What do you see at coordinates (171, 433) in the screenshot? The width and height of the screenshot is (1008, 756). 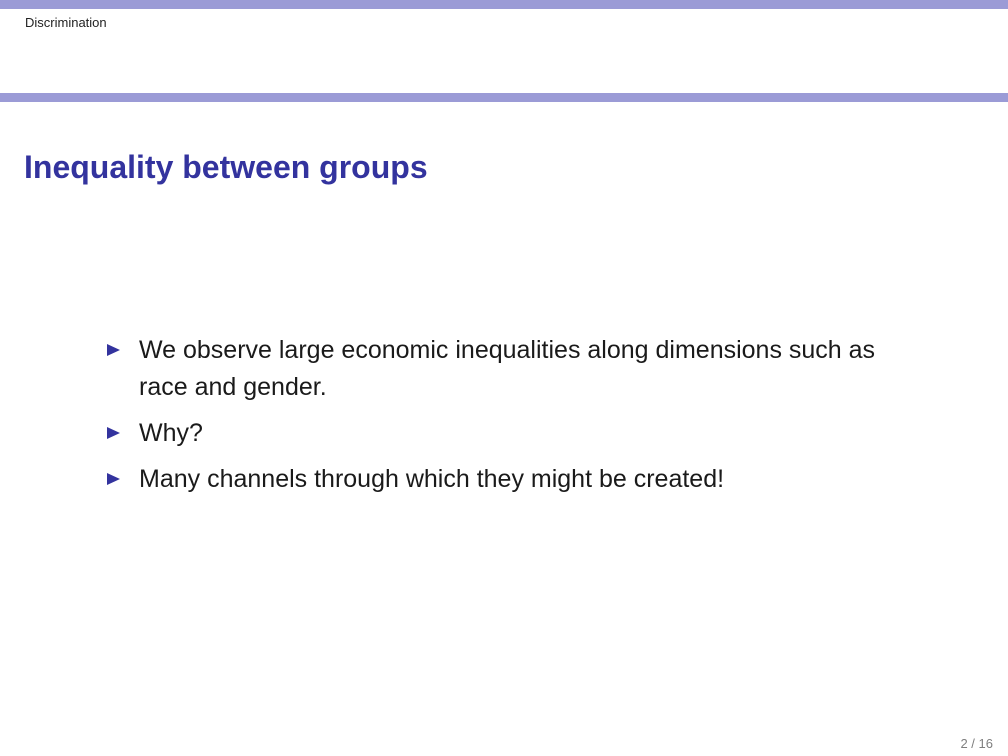 I see `bullet-text: Why?` at bounding box center [171, 433].